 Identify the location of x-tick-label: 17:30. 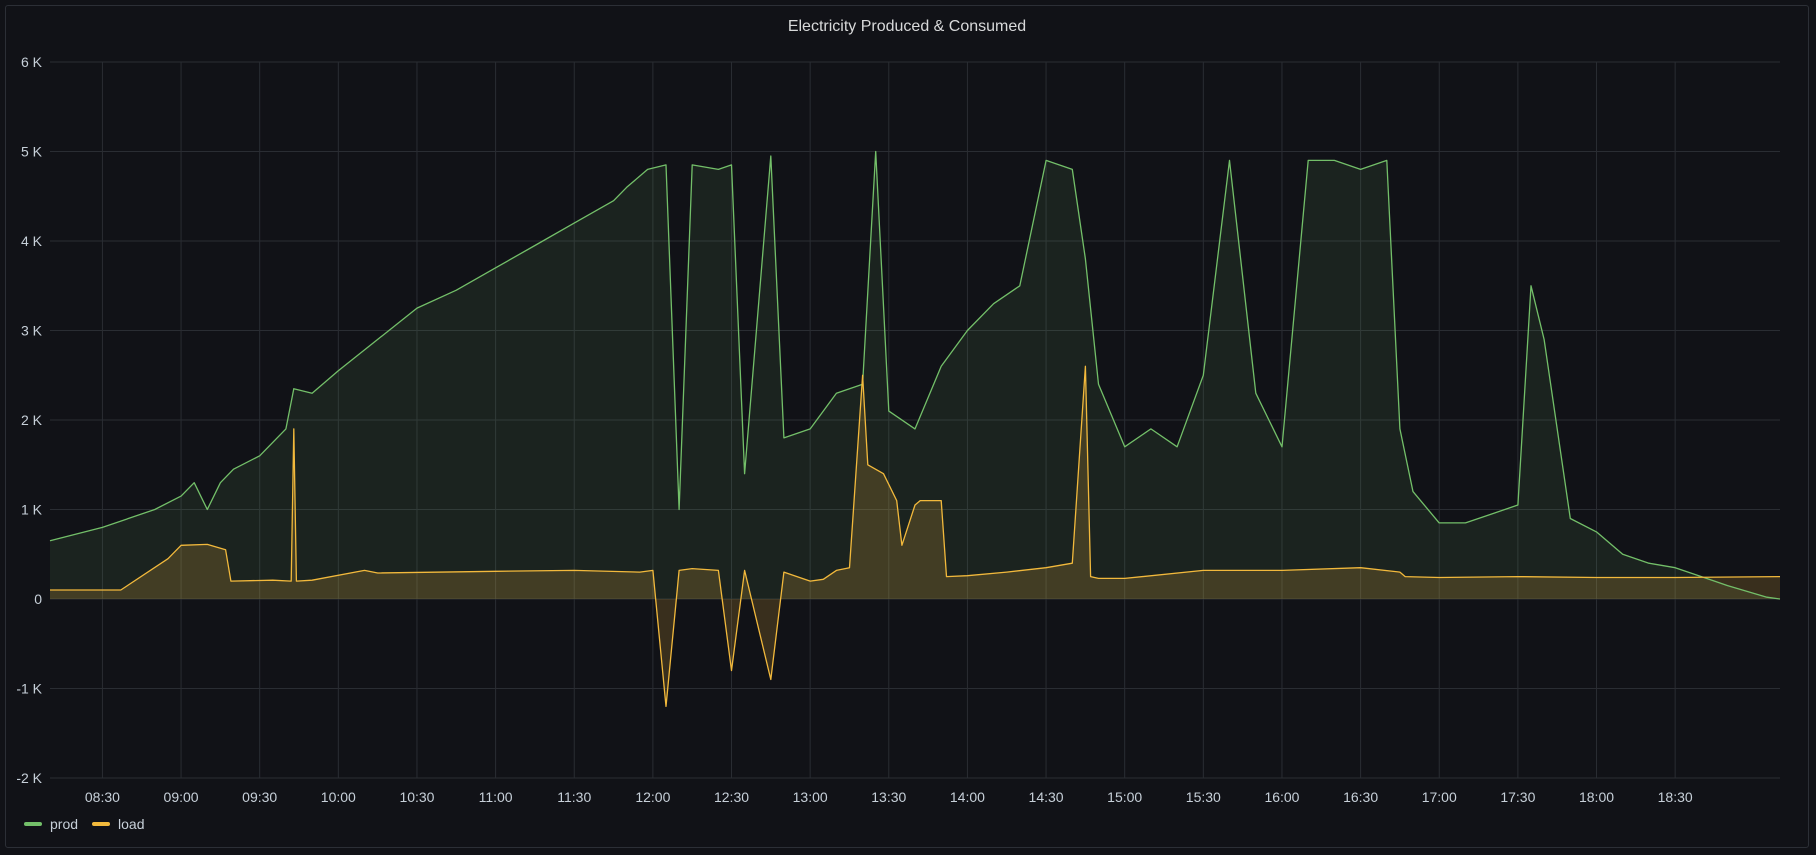
(1517, 797).